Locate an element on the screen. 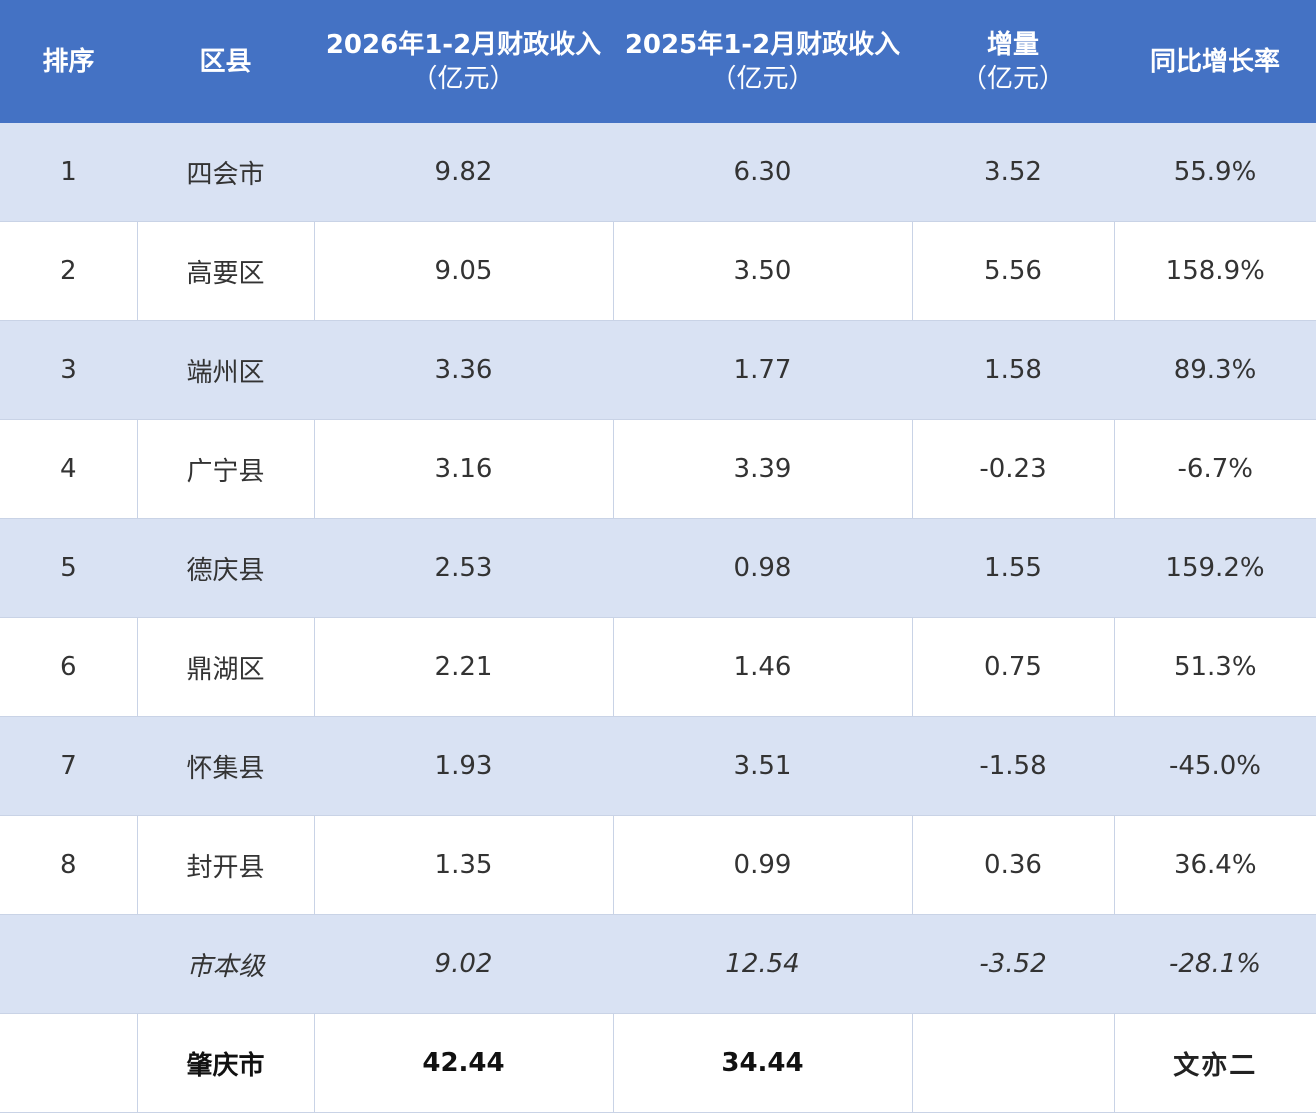 Image resolution: width=1316 pixels, height=1115 pixels. district-cell: 鼎湖区 is located at coordinates (225, 667).